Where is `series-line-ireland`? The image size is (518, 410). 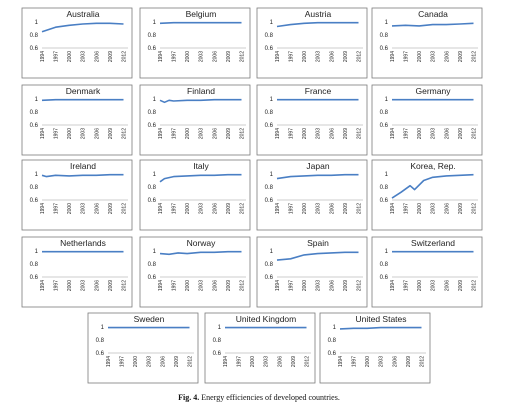 series-line-ireland is located at coordinates (82, 175).